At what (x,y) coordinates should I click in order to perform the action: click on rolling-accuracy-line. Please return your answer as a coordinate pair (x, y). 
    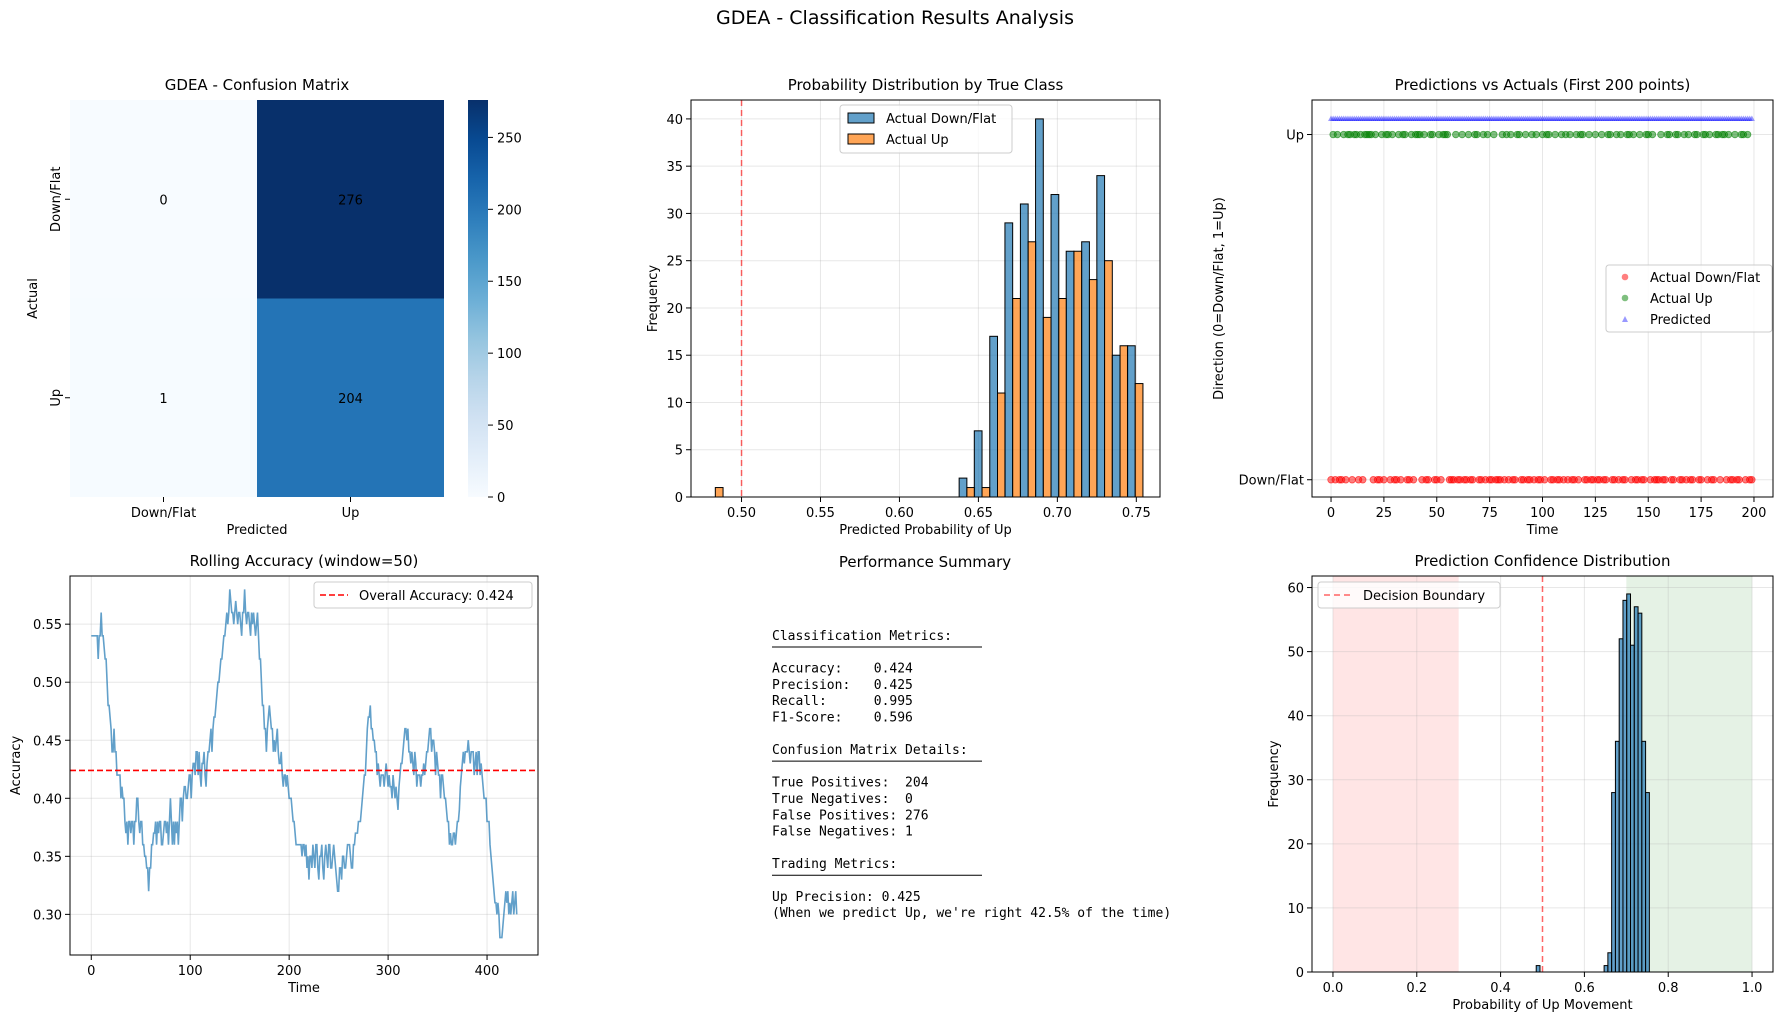
    Looking at the image, I should click on (304, 764).